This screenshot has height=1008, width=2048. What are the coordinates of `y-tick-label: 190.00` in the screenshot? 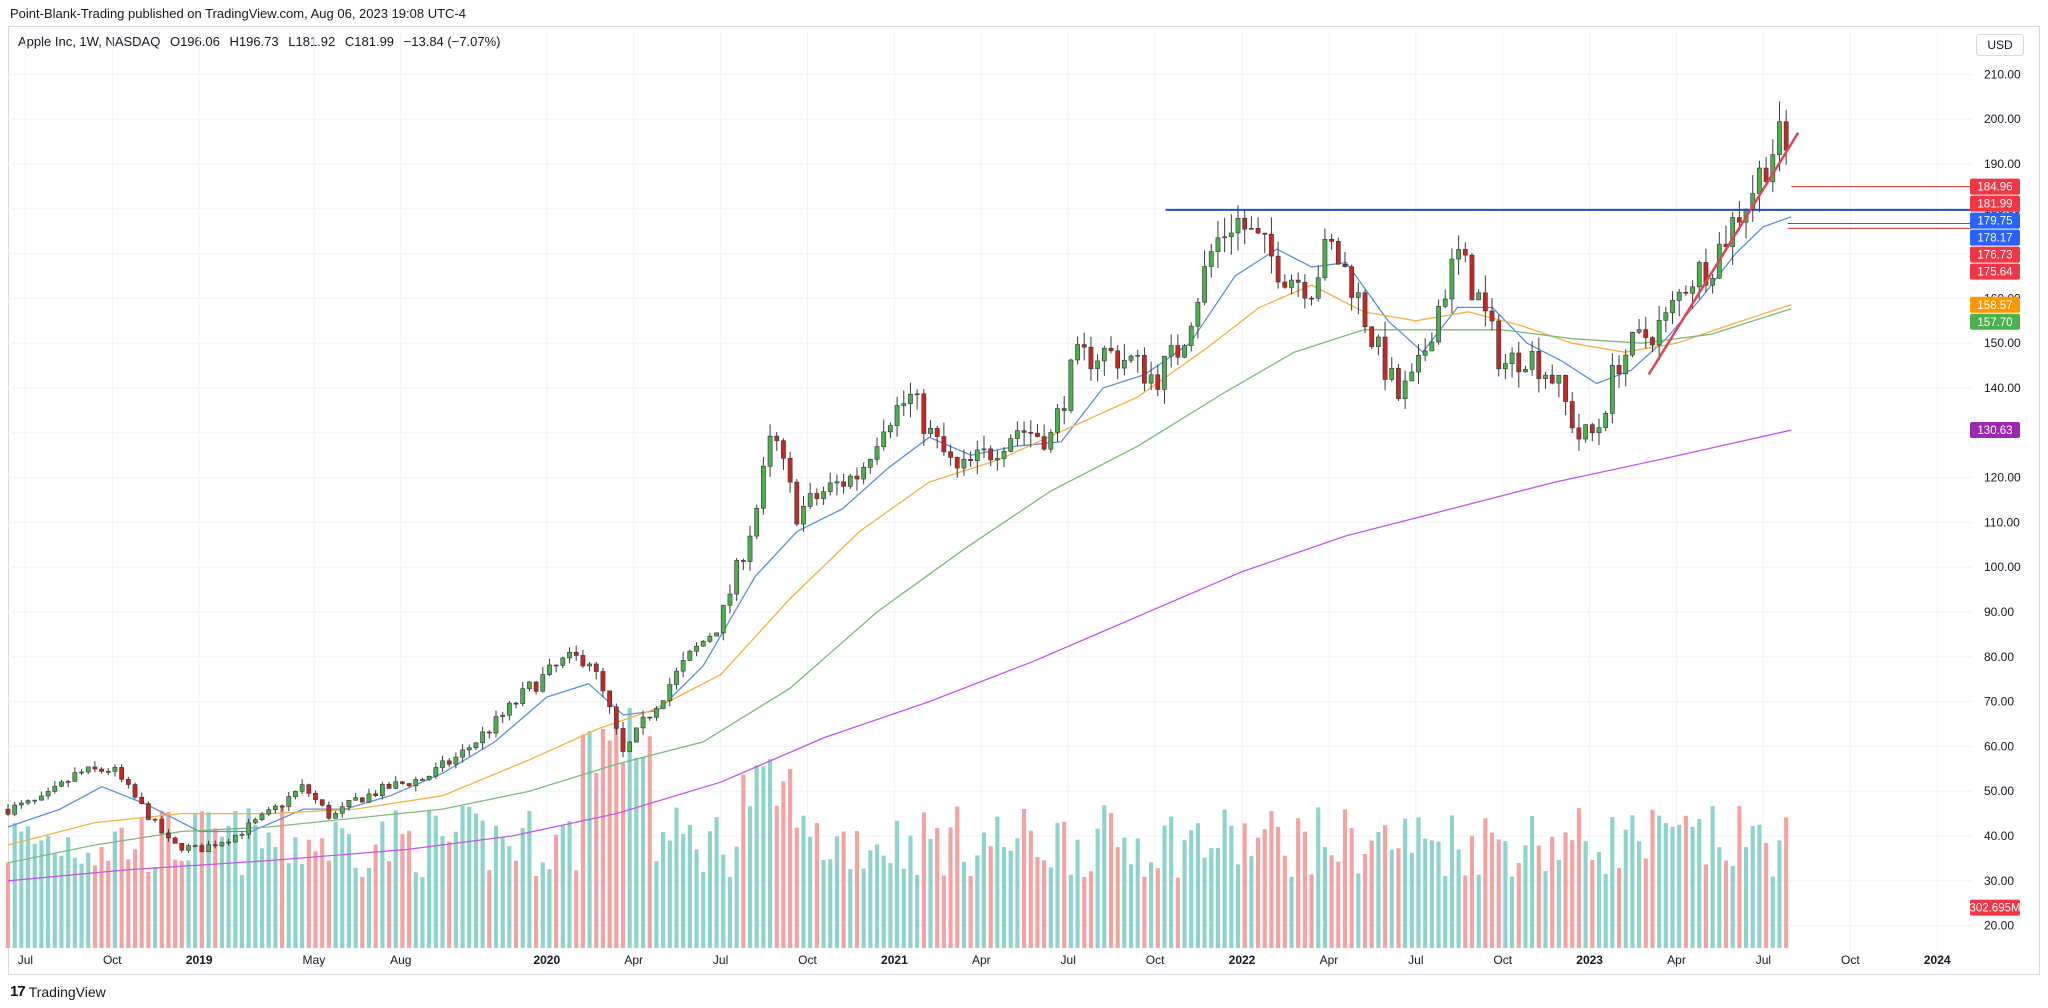 It's located at (2002, 164).